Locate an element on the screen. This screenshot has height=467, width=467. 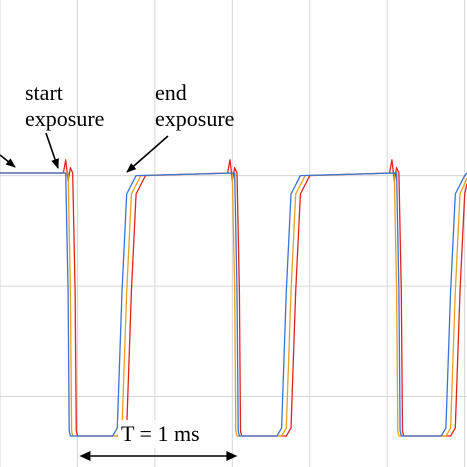
annotation-end-exposure: end exposure is located at coordinates (180, 126).